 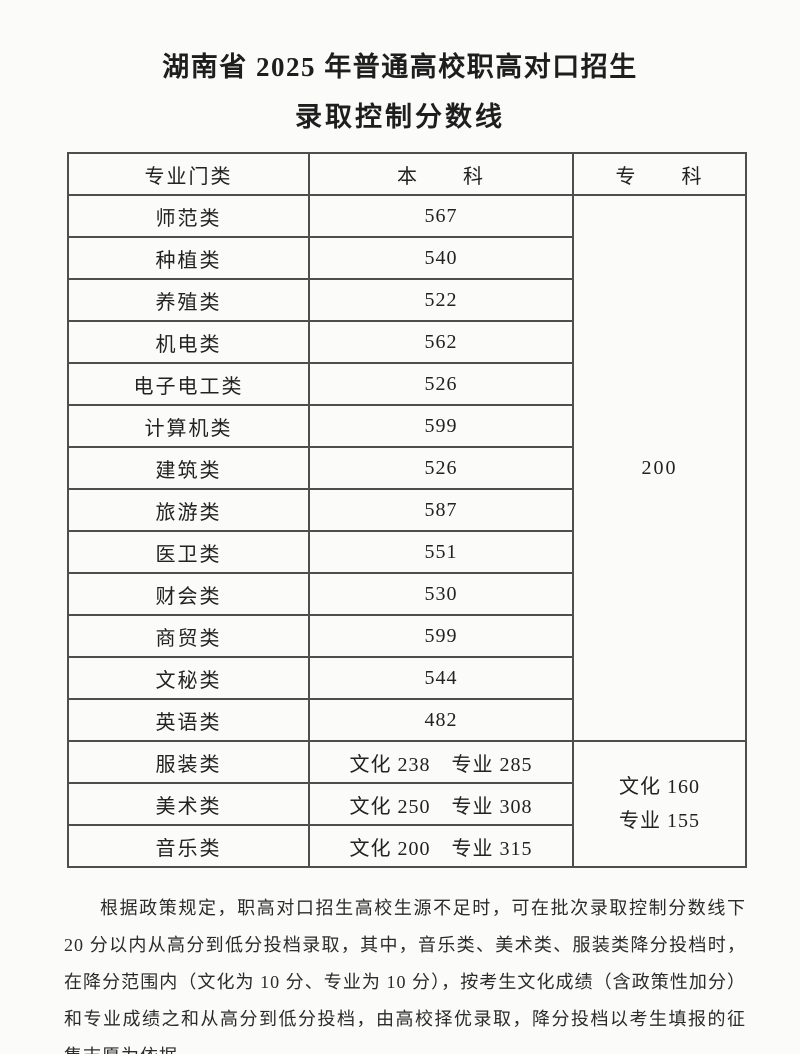 I want to click on table-row: 商贸类 599, so click(x=406, y=636).